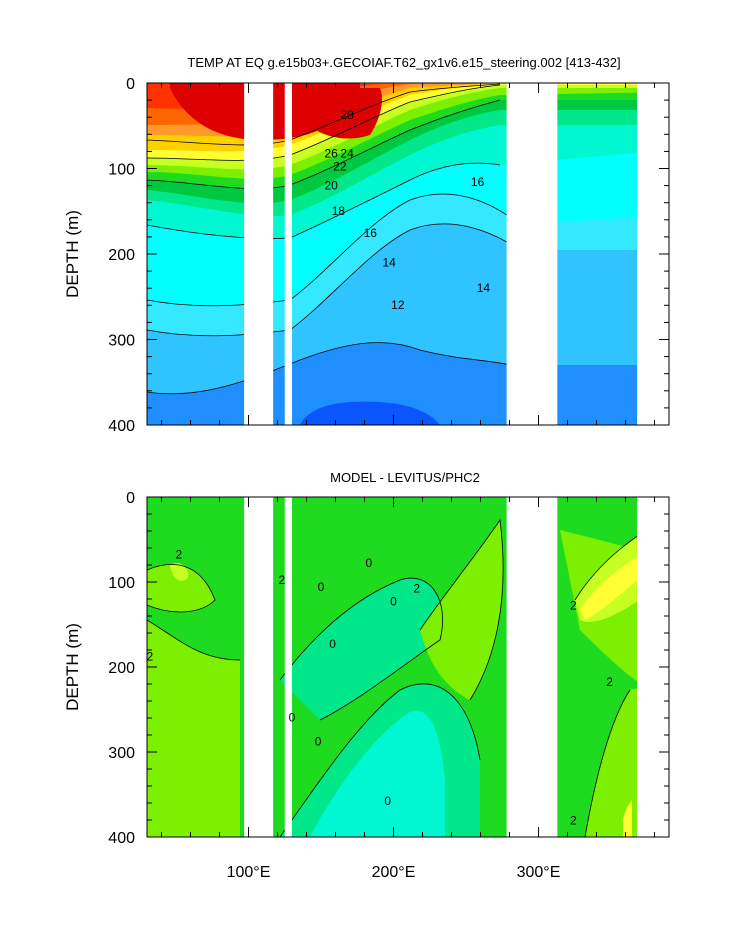 This screenshot has width=733, height=950. Describe the element at coordinates (347, 115) in the screenshot. I see `contour-label: 28` at that location.